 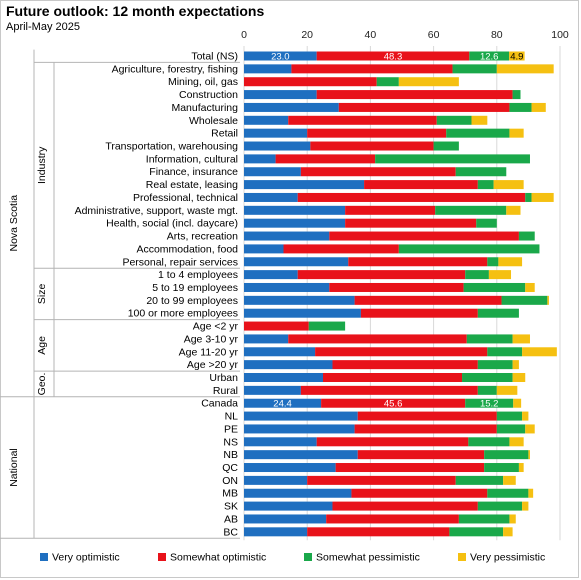 I want to click on category-label: QC, so click(x=230, y=468).